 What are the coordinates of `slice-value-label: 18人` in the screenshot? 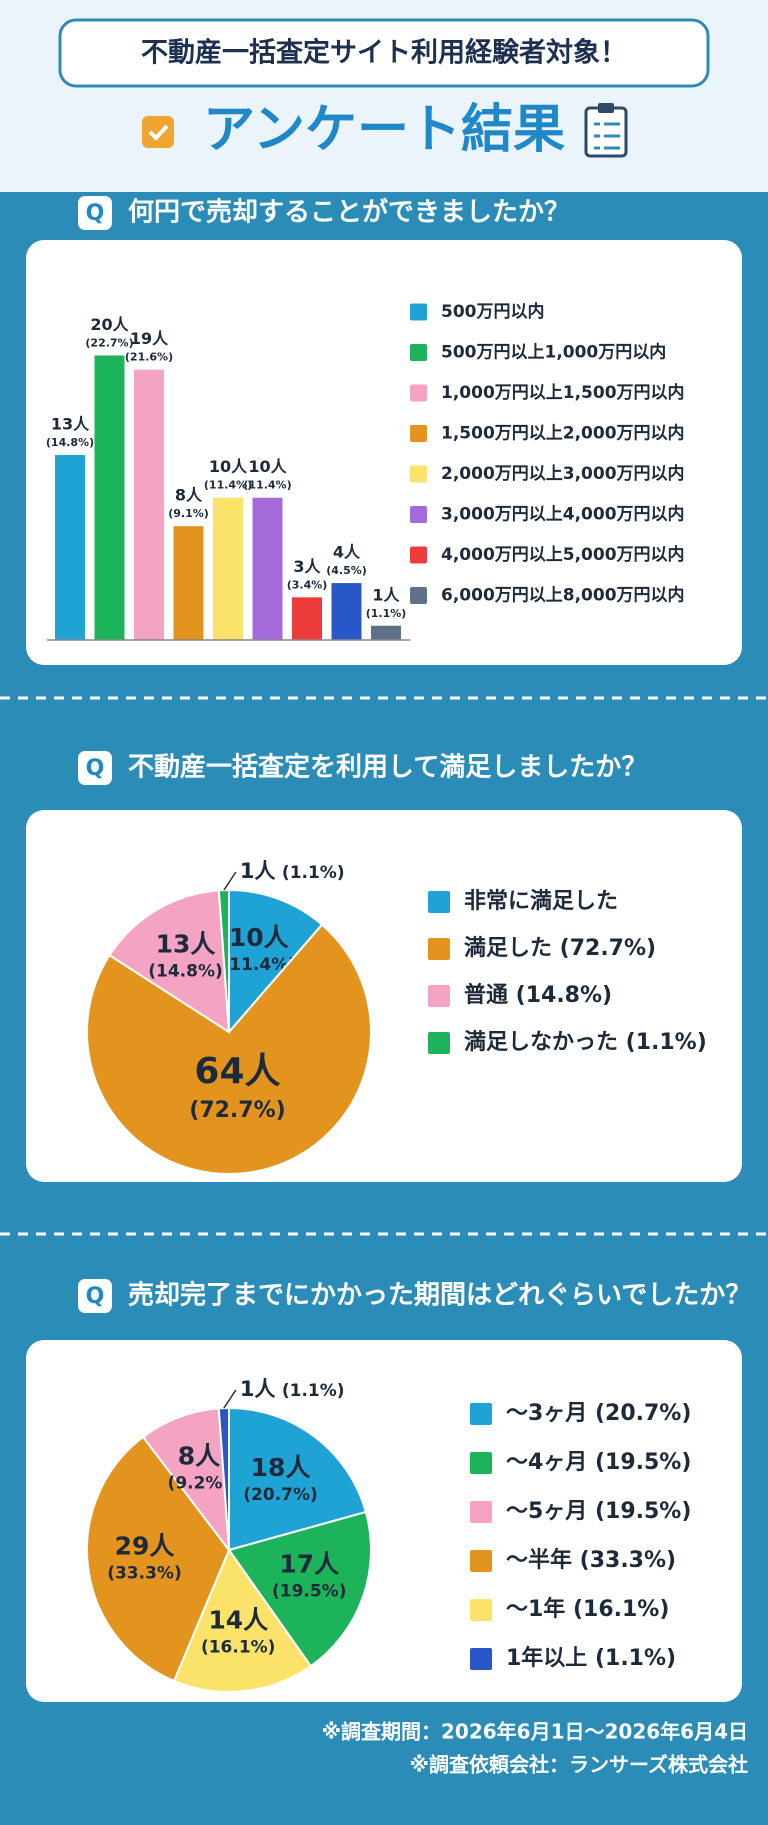 It's located at (281, 1467).